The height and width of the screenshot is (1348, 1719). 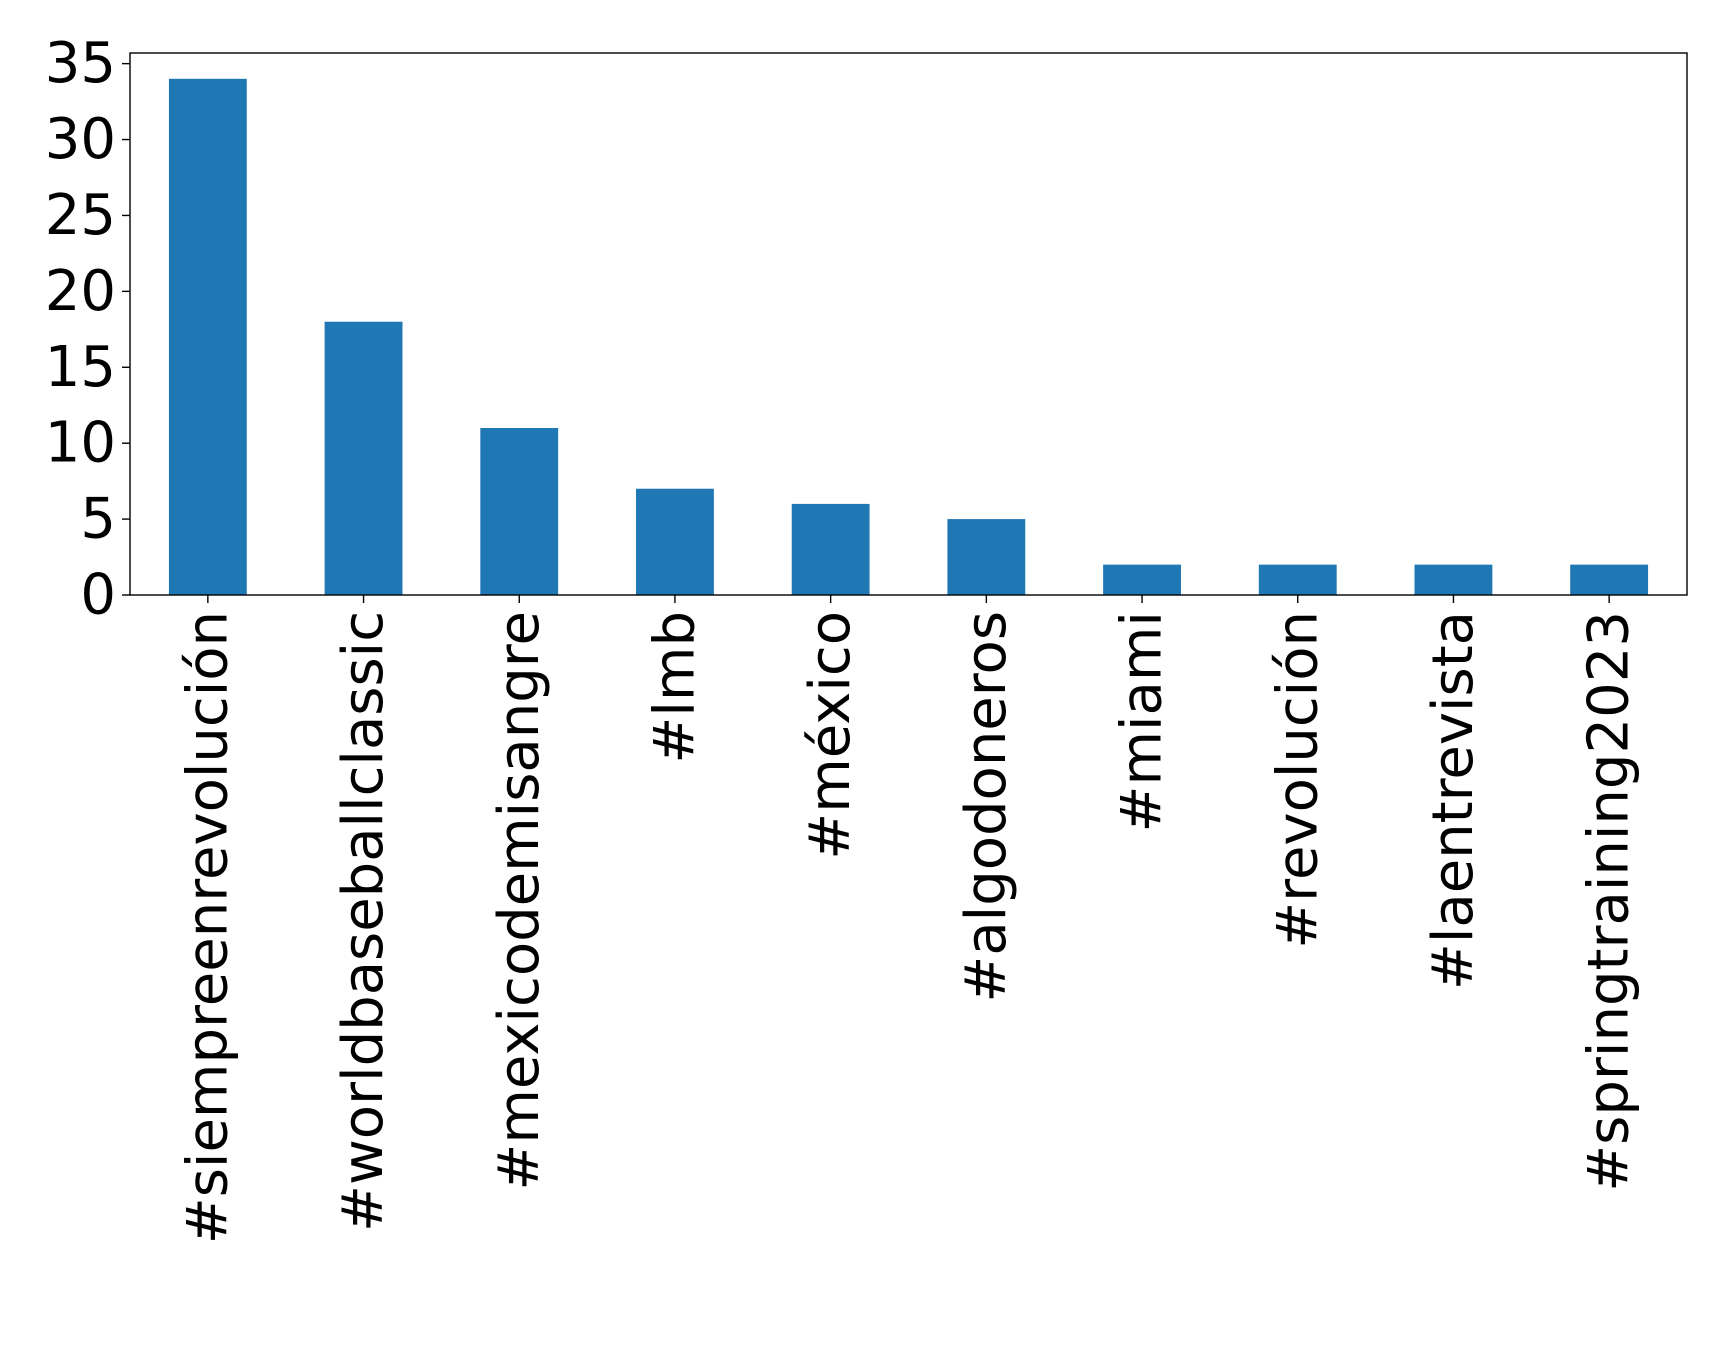 I want to click on x-tick-label: #siempreenrevolución, so click(x=207, y=927).